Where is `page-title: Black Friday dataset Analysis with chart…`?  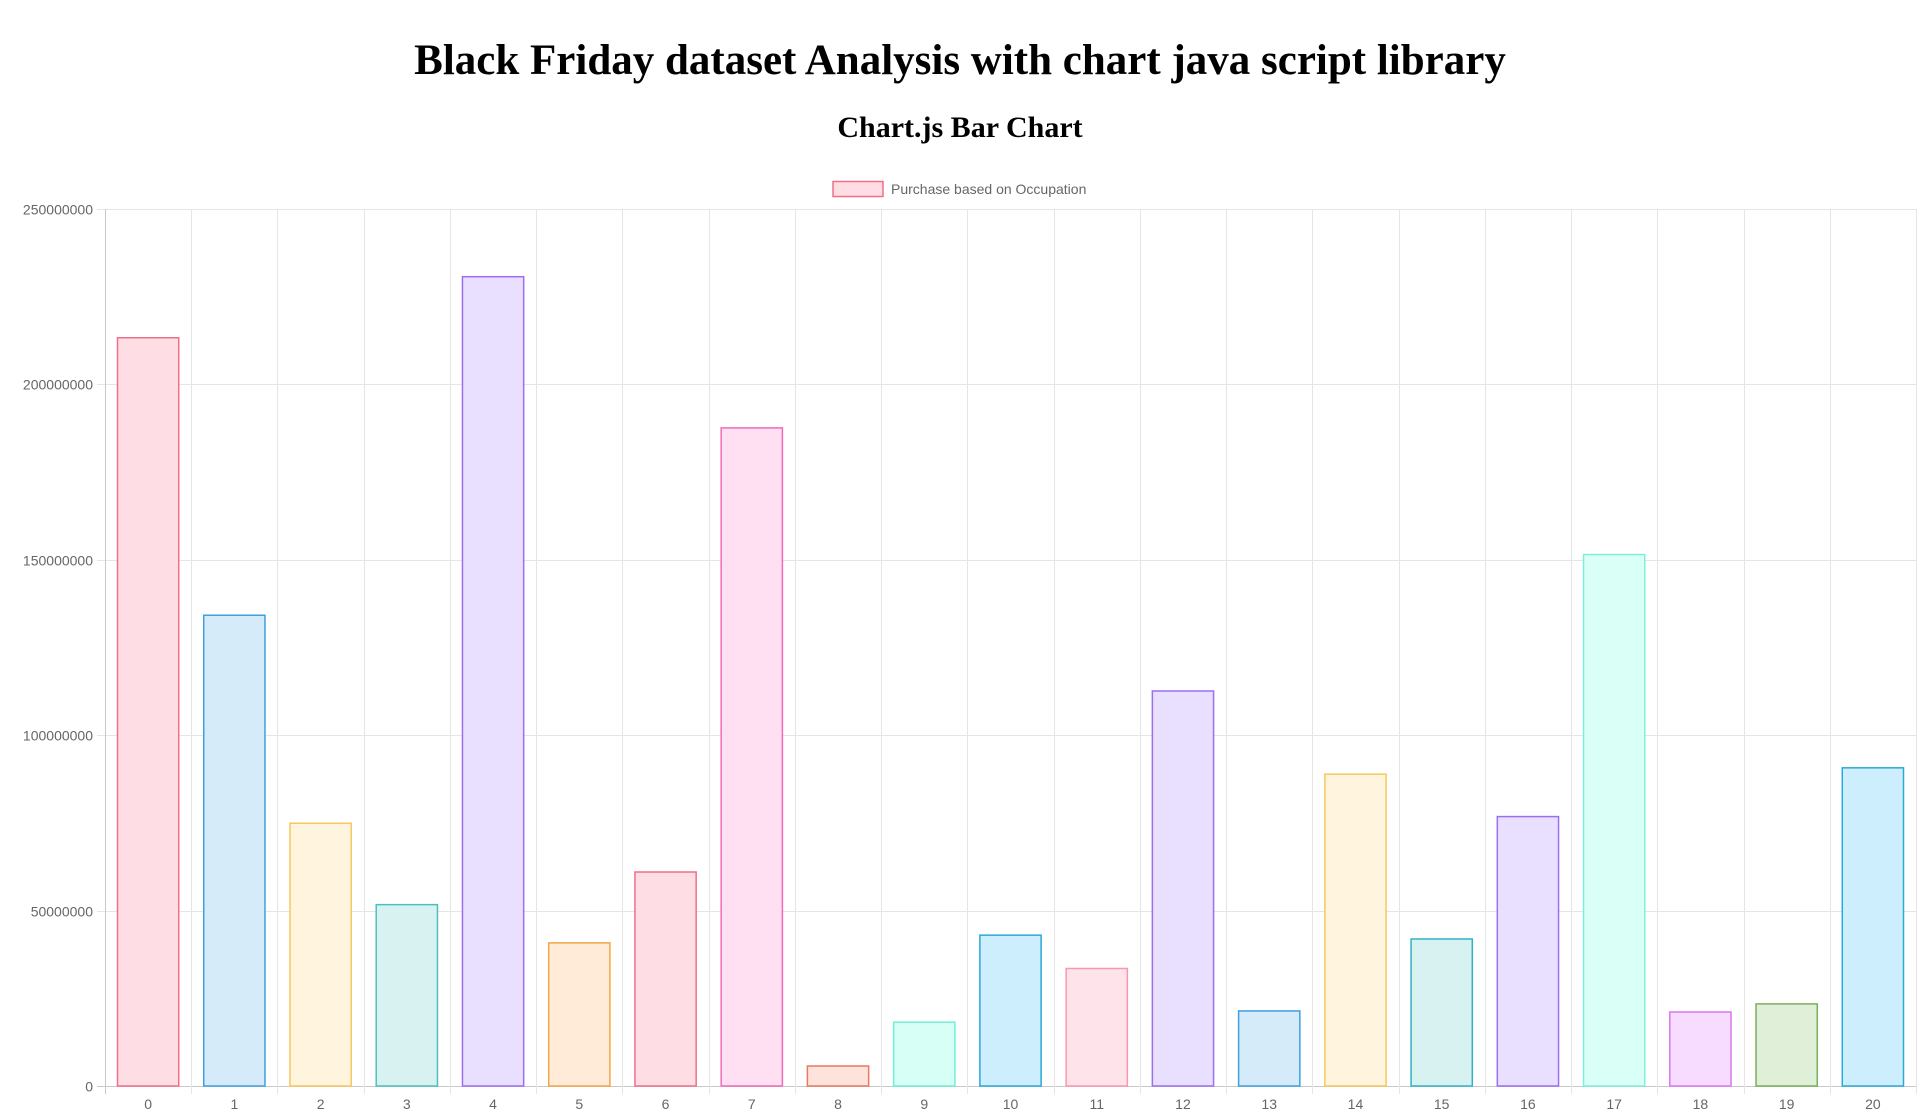 page-title: Black Friday dataset Analysis with chart… is located at coordinates (960, 60).